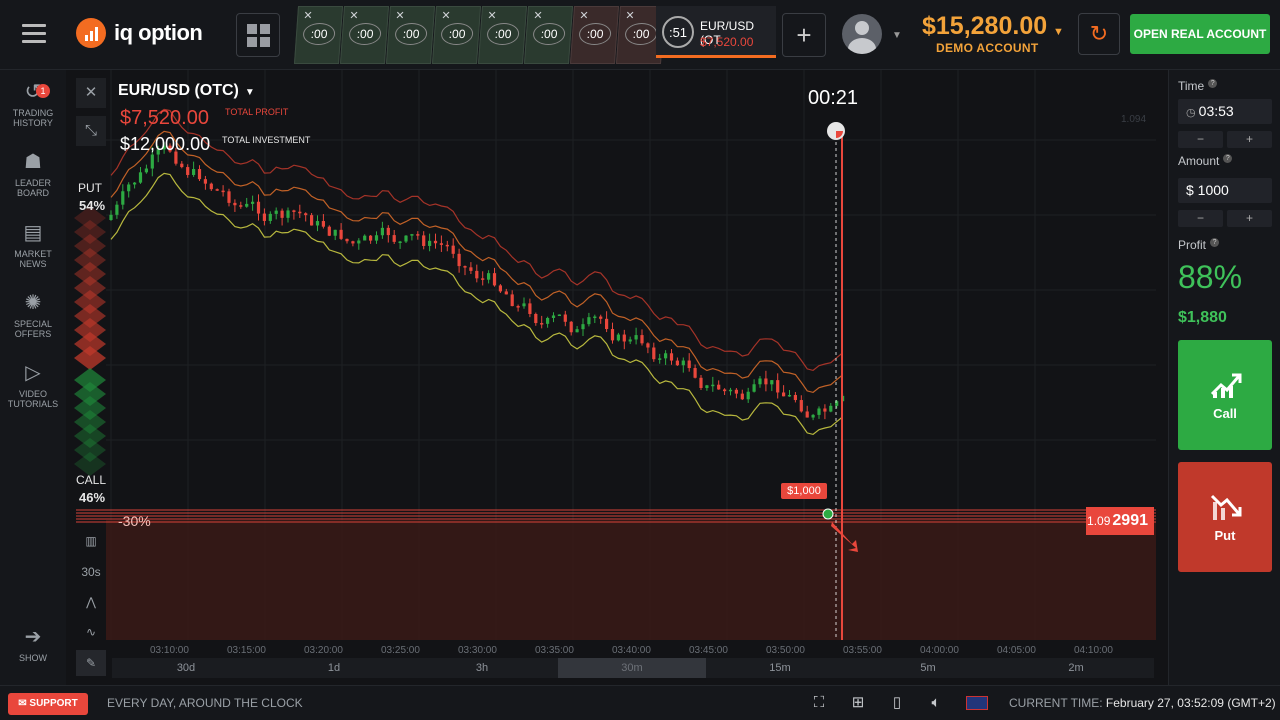  Describe the element at coordinates (258, 35) in the screenshot. I see `grid-view-button` at that location.